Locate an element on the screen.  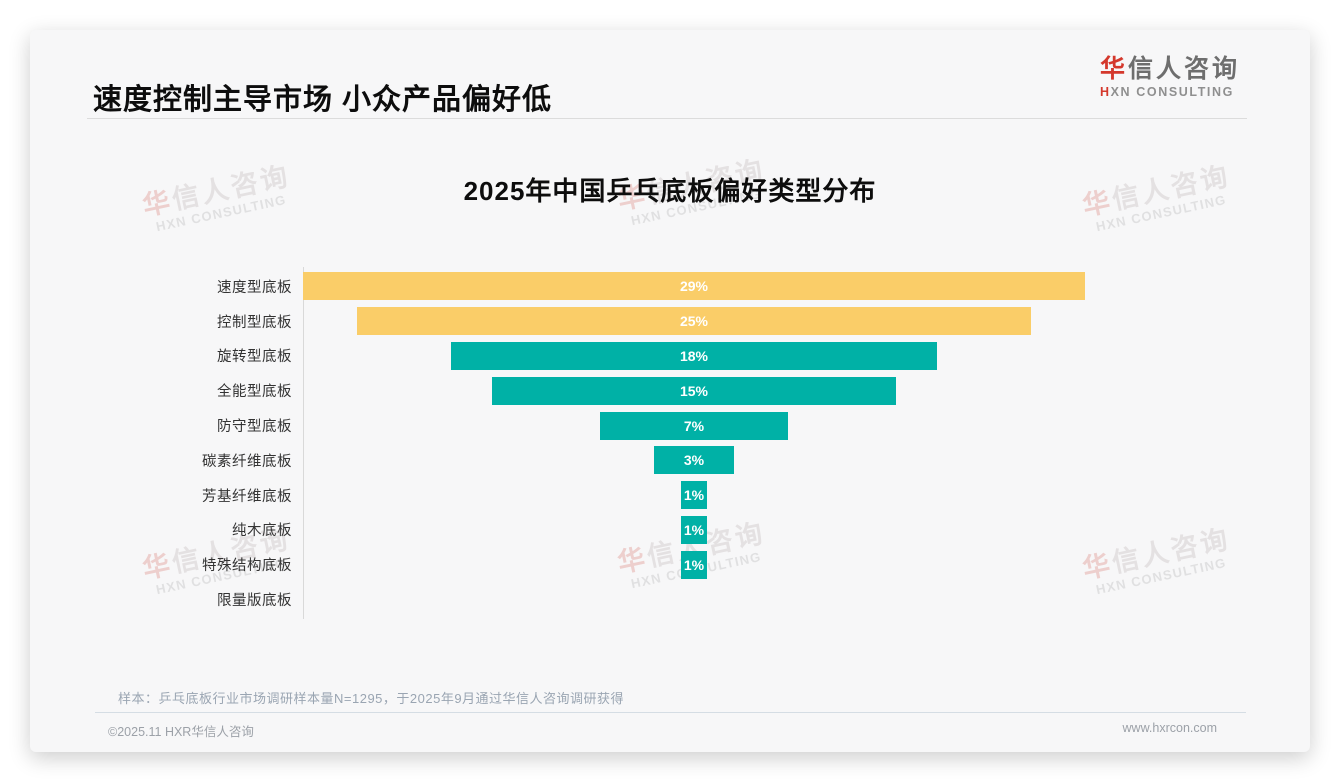
company-logo: 华信人咨询 HXN CONSULTING is located at coordinates (1169, 77).